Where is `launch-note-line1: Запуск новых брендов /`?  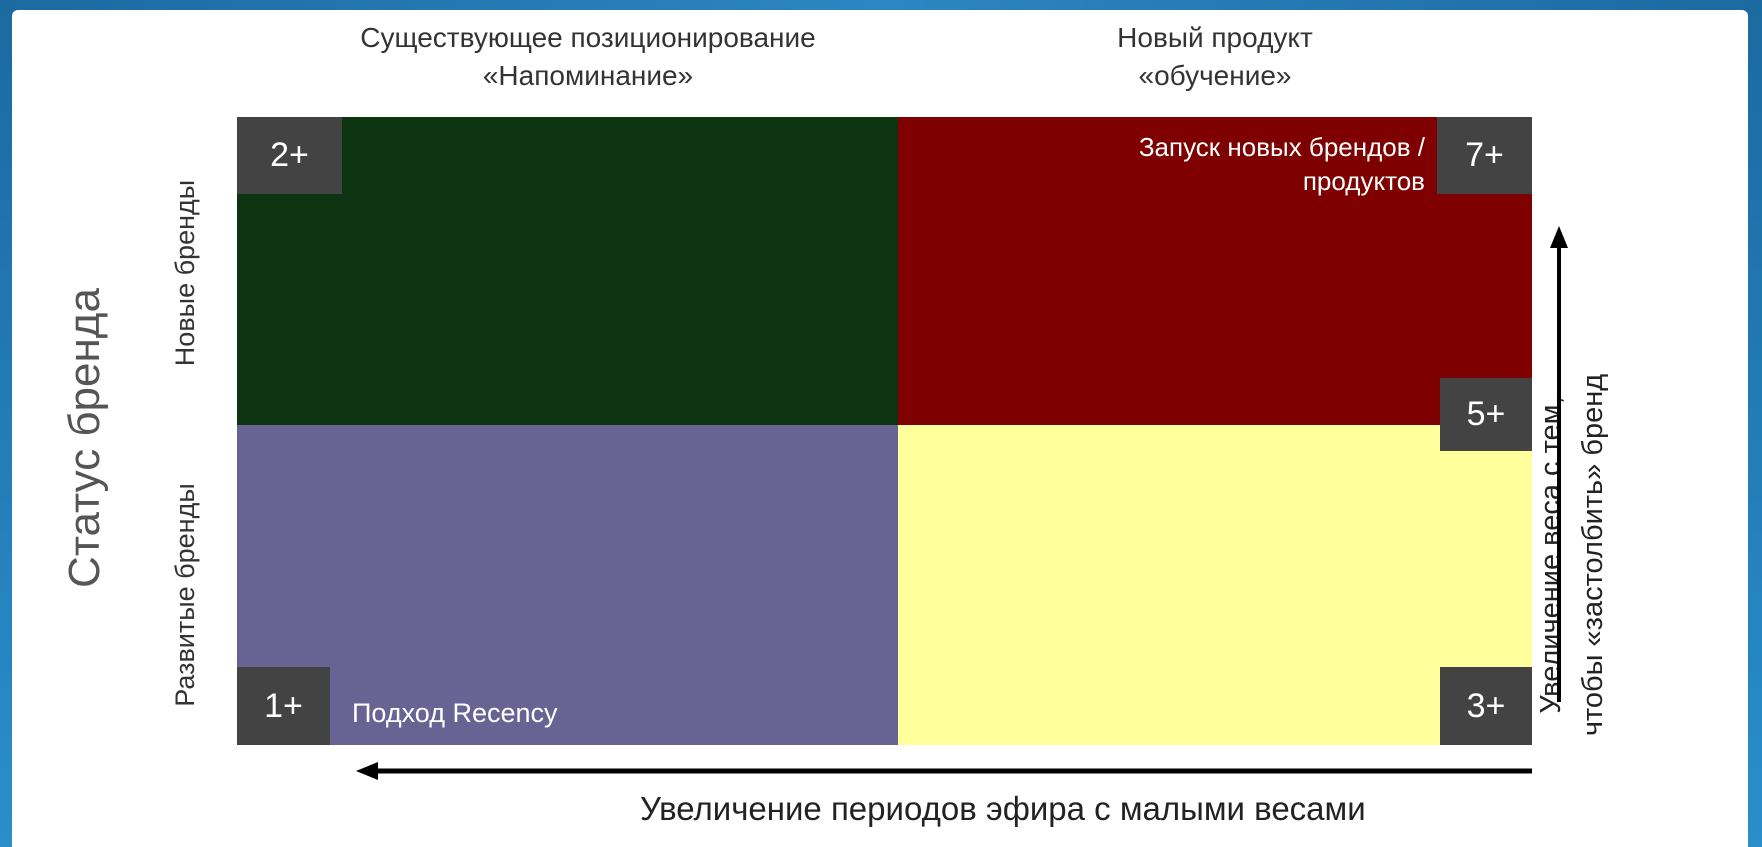 launch-note-line1: Запуск новых брендов / is located at coordinates (1281, 147).